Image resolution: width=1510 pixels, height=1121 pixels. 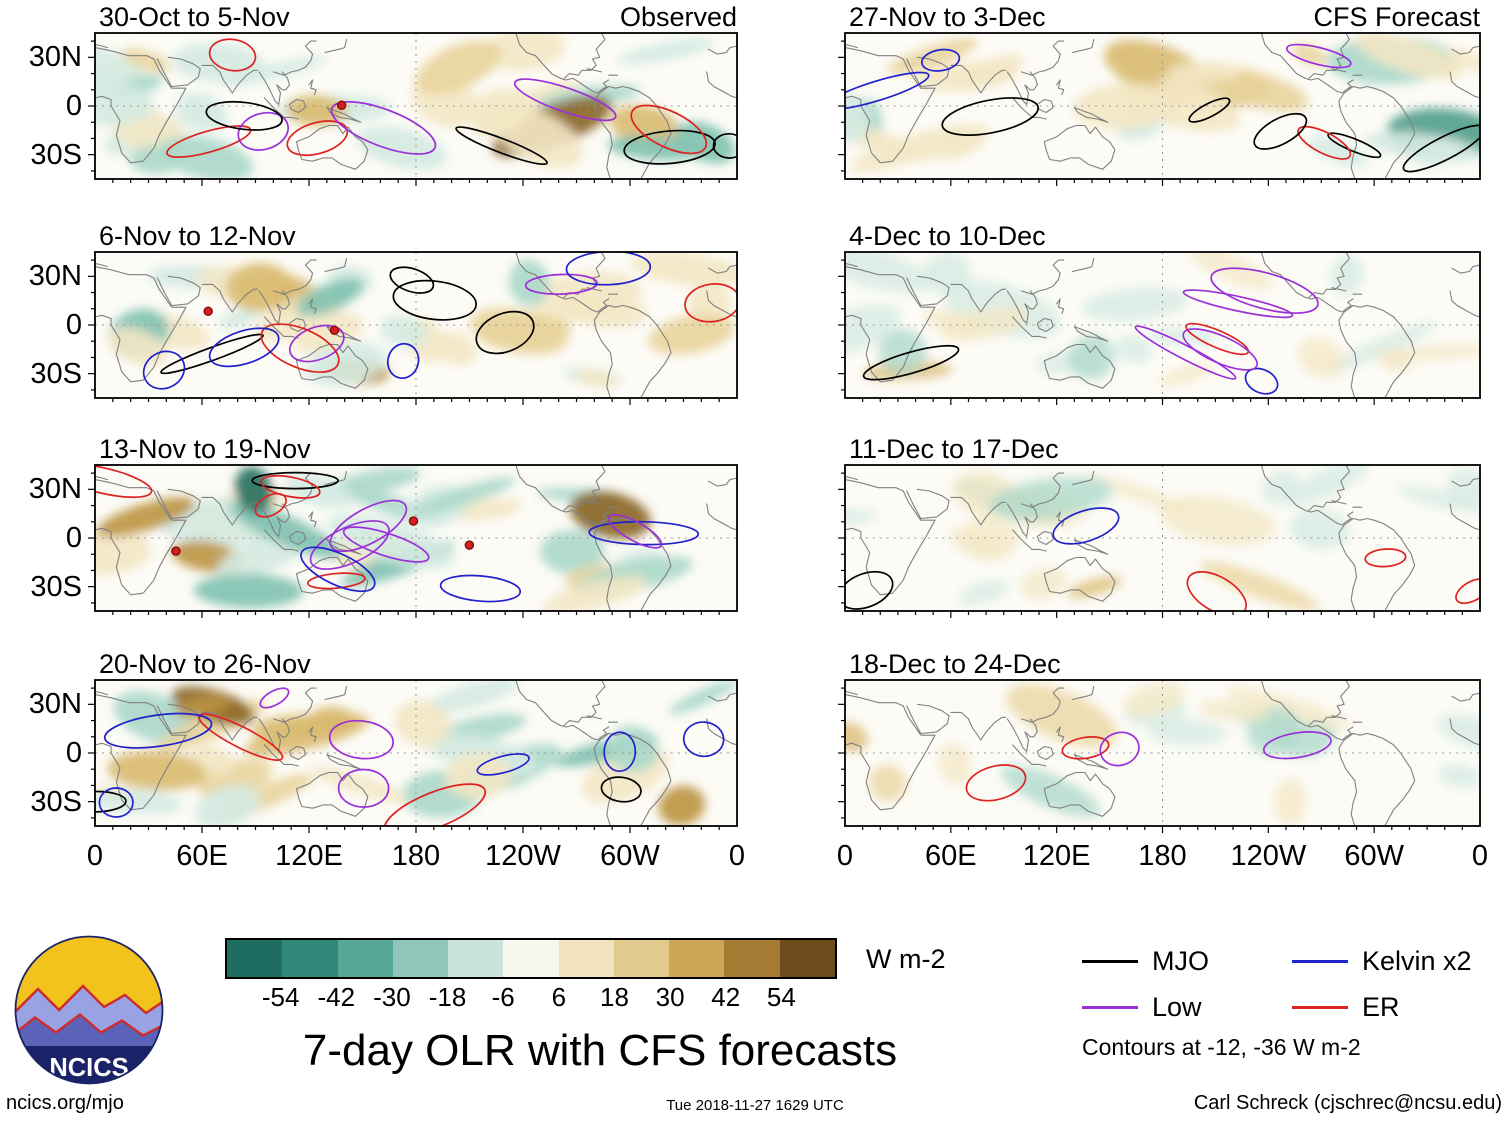 What do you see at coordinates (726, 997) in the screenshot?
I see `colorbar-tick-label: 42` at bounding box center [726, 997].